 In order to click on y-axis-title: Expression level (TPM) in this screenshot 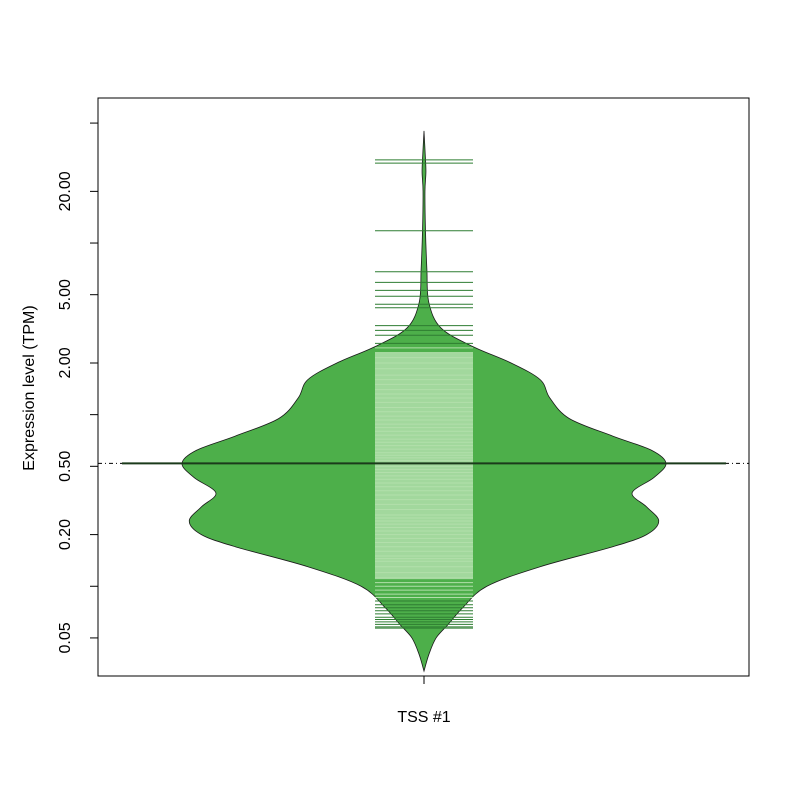, I will do `click(29, 387)`.